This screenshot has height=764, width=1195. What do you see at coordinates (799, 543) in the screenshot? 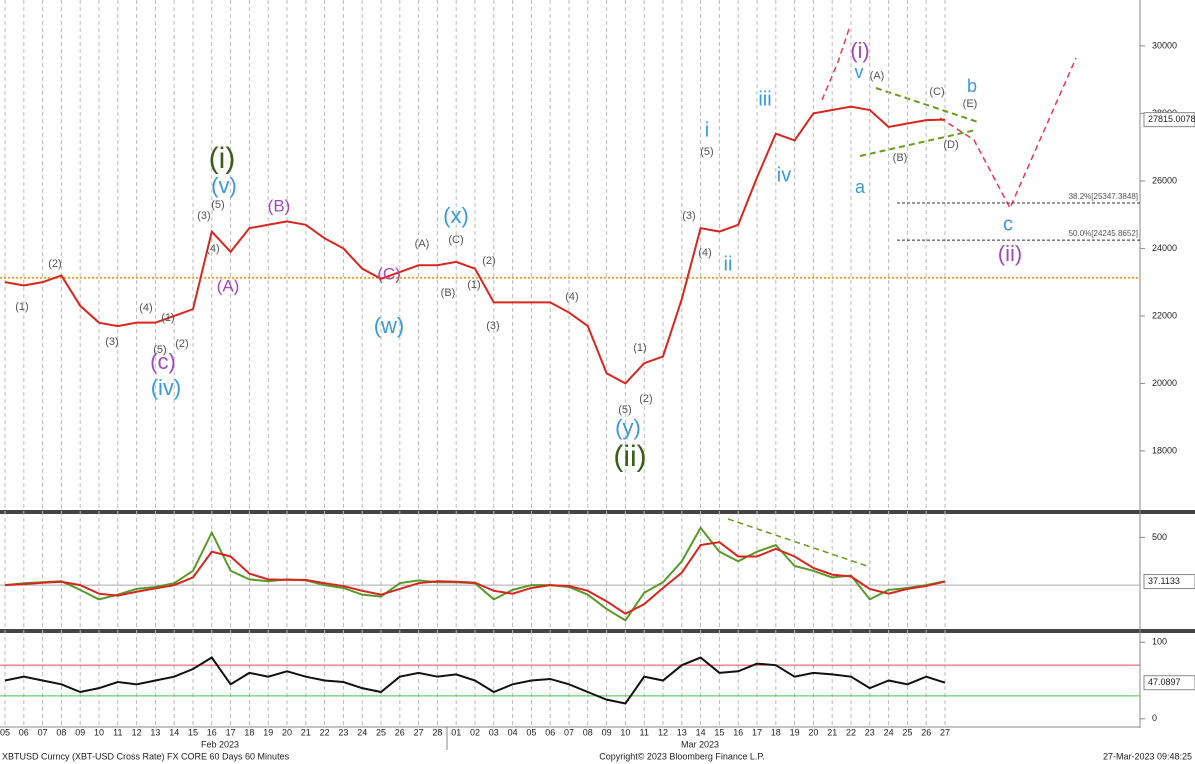
I see `divergence-line` at bounding box center [799, 543].